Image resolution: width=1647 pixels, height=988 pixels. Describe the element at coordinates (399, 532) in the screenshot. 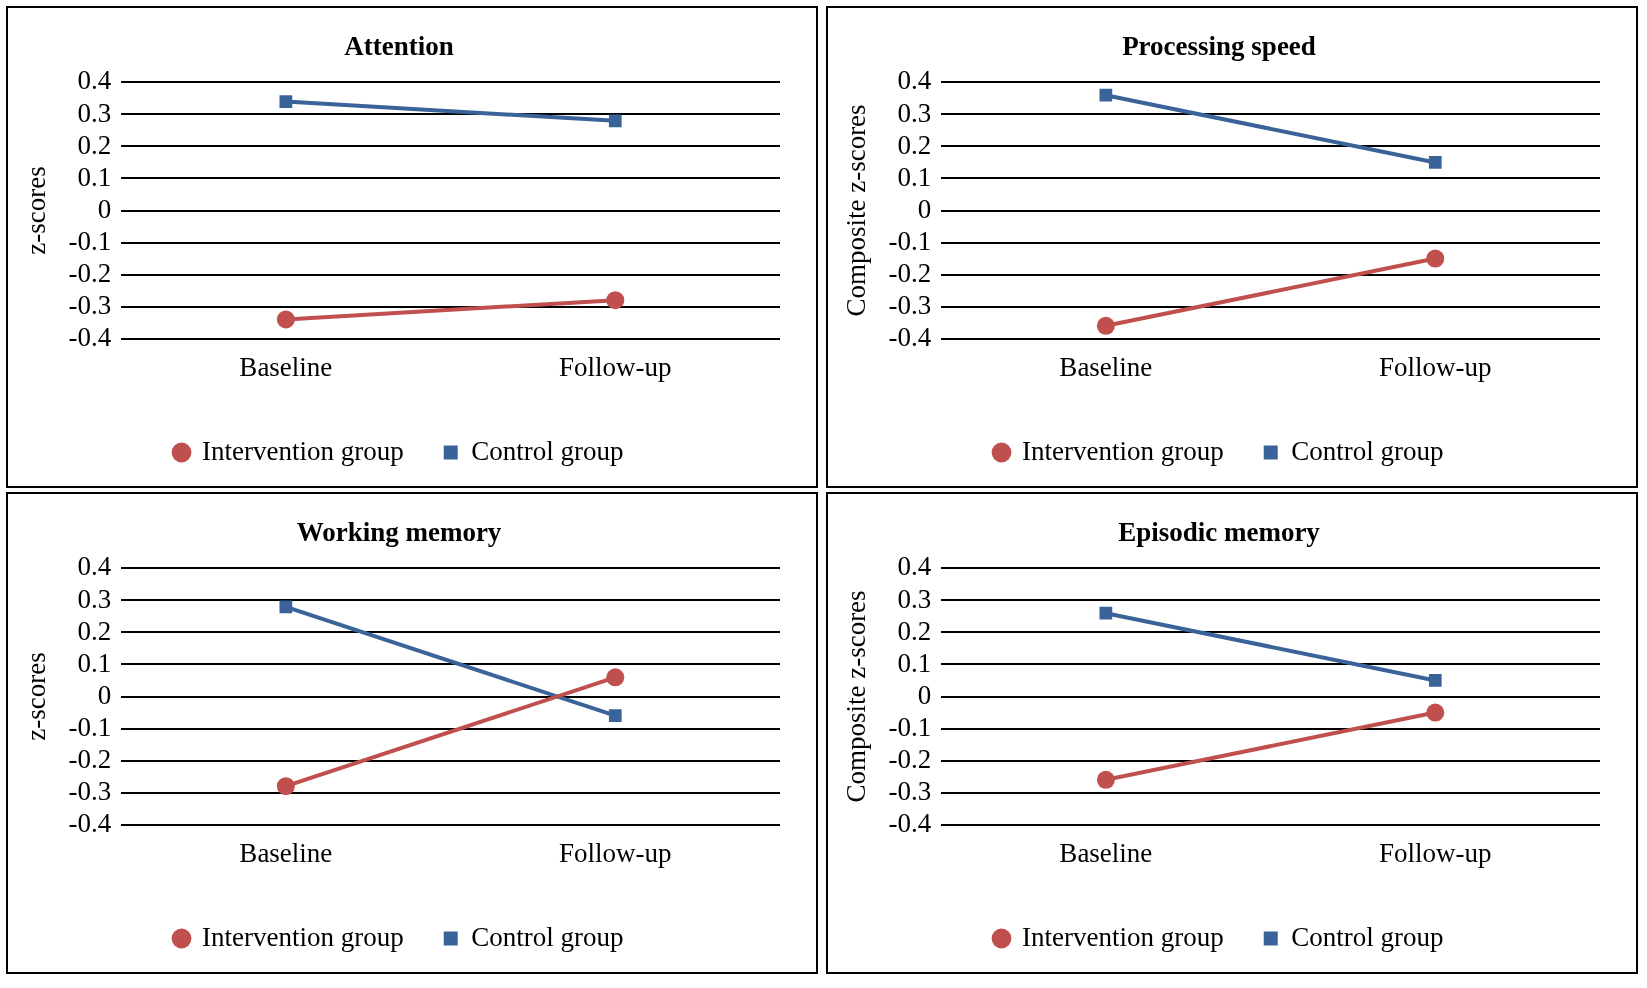

I see `chart-title: Working memory` at that location.